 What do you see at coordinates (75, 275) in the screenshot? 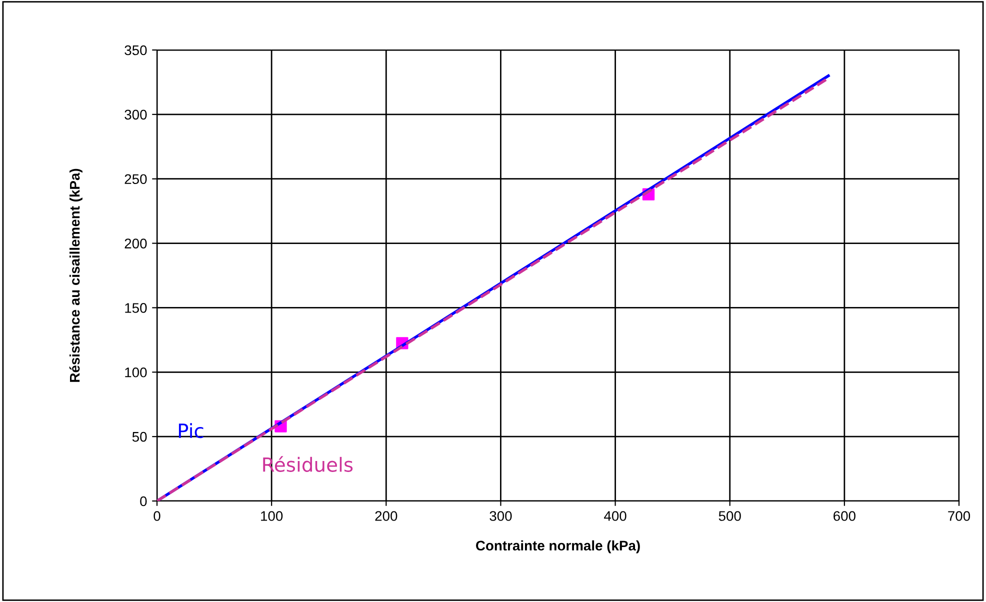
I see `y-axis-title: Résistance au cisaillement (kPa)` at bounding box center [75, 275].